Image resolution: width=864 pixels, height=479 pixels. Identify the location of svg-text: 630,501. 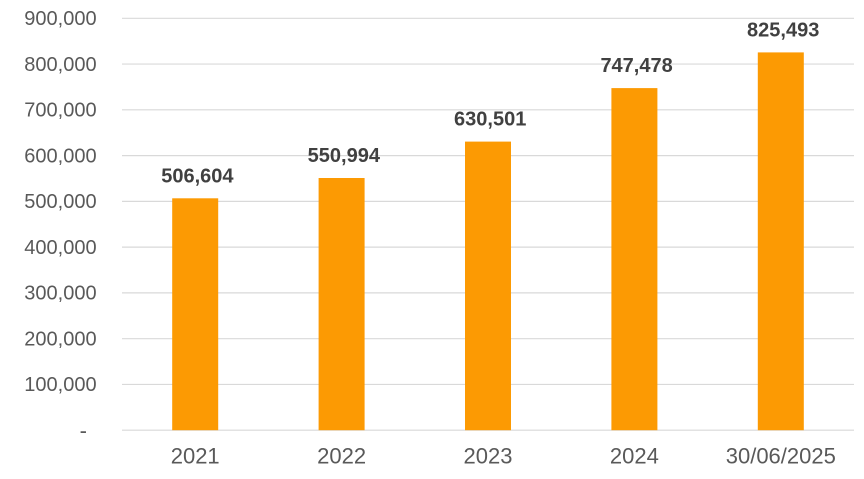
(490, 120).